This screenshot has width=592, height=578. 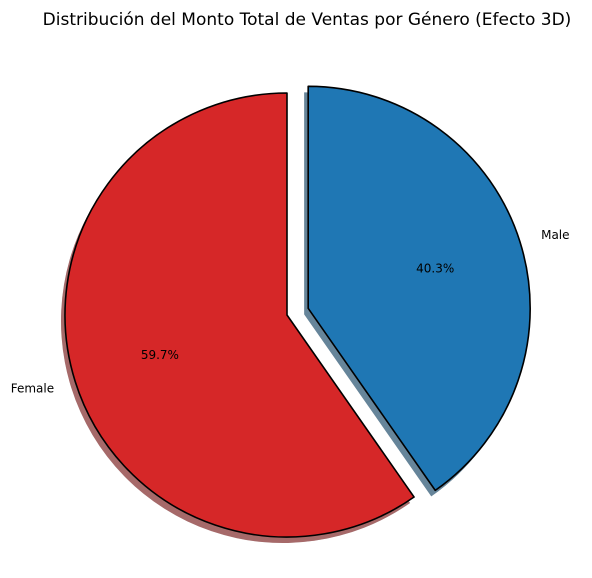 I want to click on slice-label-male: Male, so click(x=555, y=235).